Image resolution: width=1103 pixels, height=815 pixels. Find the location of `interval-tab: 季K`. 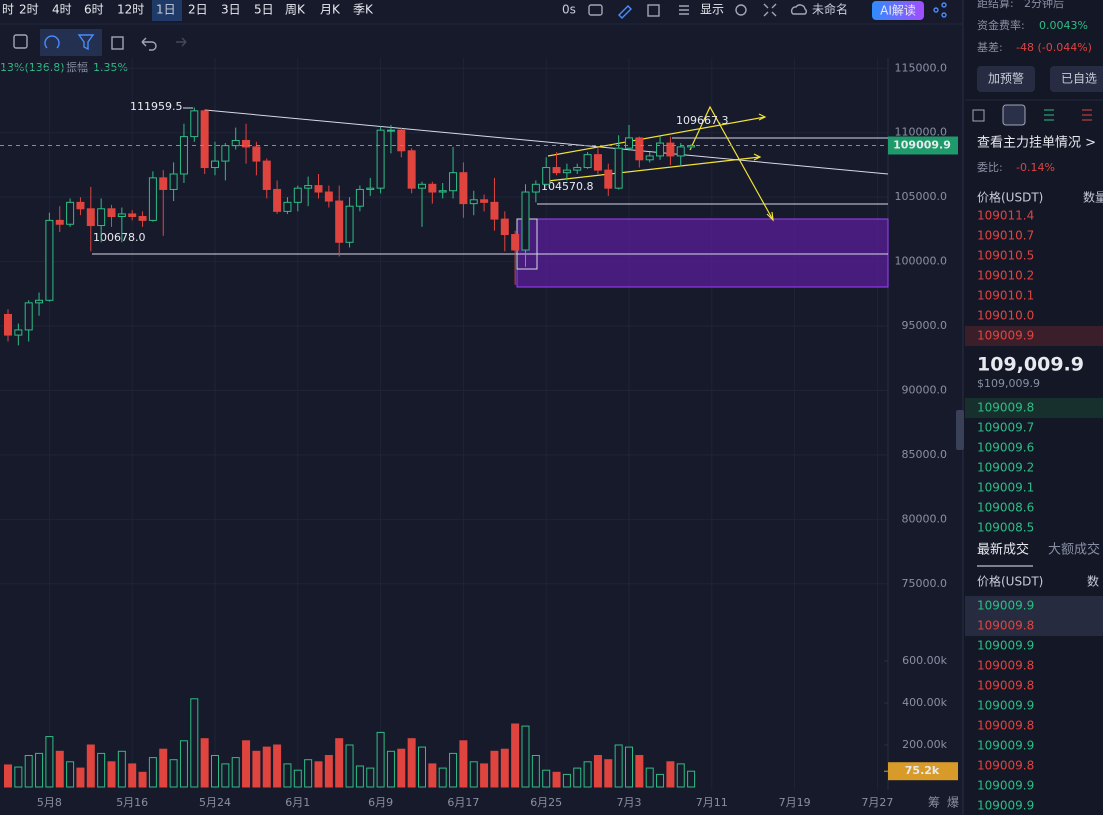

interval-tab: 季K is located at coordinates (363, 10).